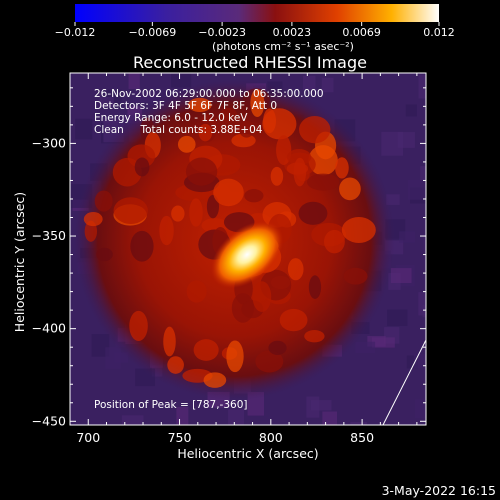  What do you see at coordinates (247, 453) in the screenshot?
I see `x-axis-label: Heliocentric X (arcsec)` at bounding box center [247, 453].